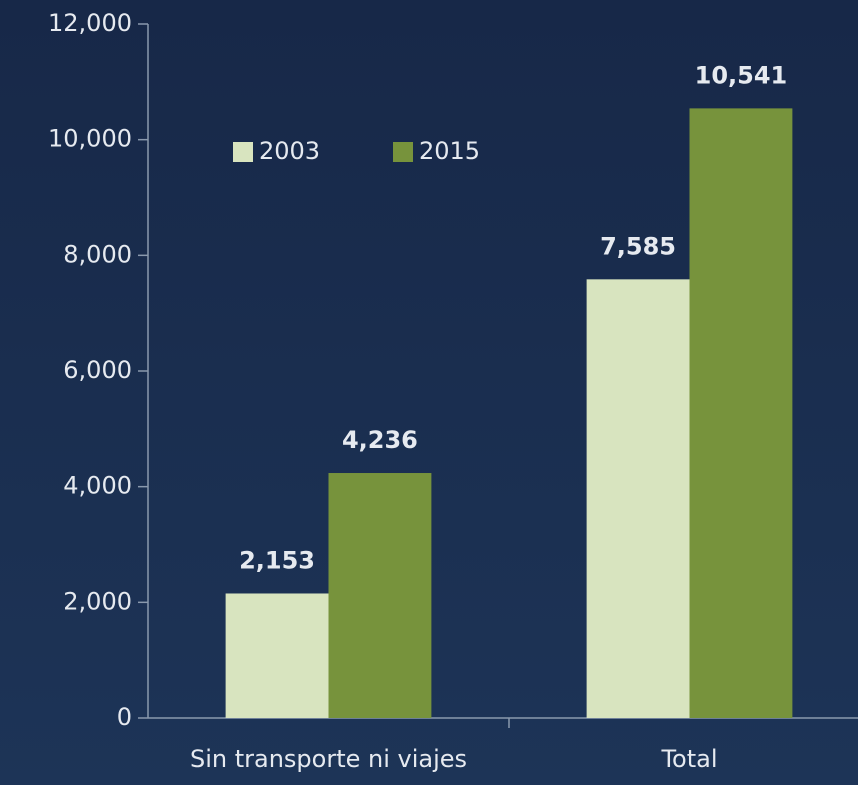  I want to click on y-tick-label: 10,000, so click(90, 139).